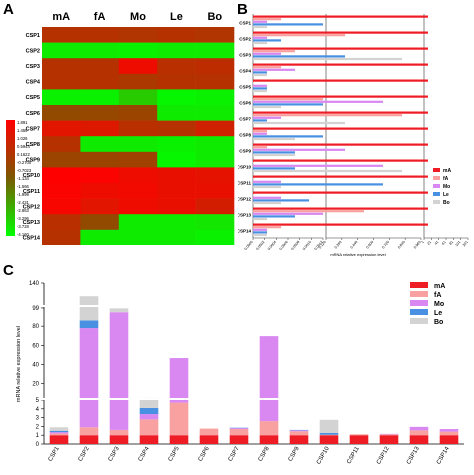 Image resolution: width=474 pixels, height=475 pixels. What do you see at coordinates (458, 243) in the screenshot?
I see `hbar-tick-label: 101` at bounding box center [458, 243].